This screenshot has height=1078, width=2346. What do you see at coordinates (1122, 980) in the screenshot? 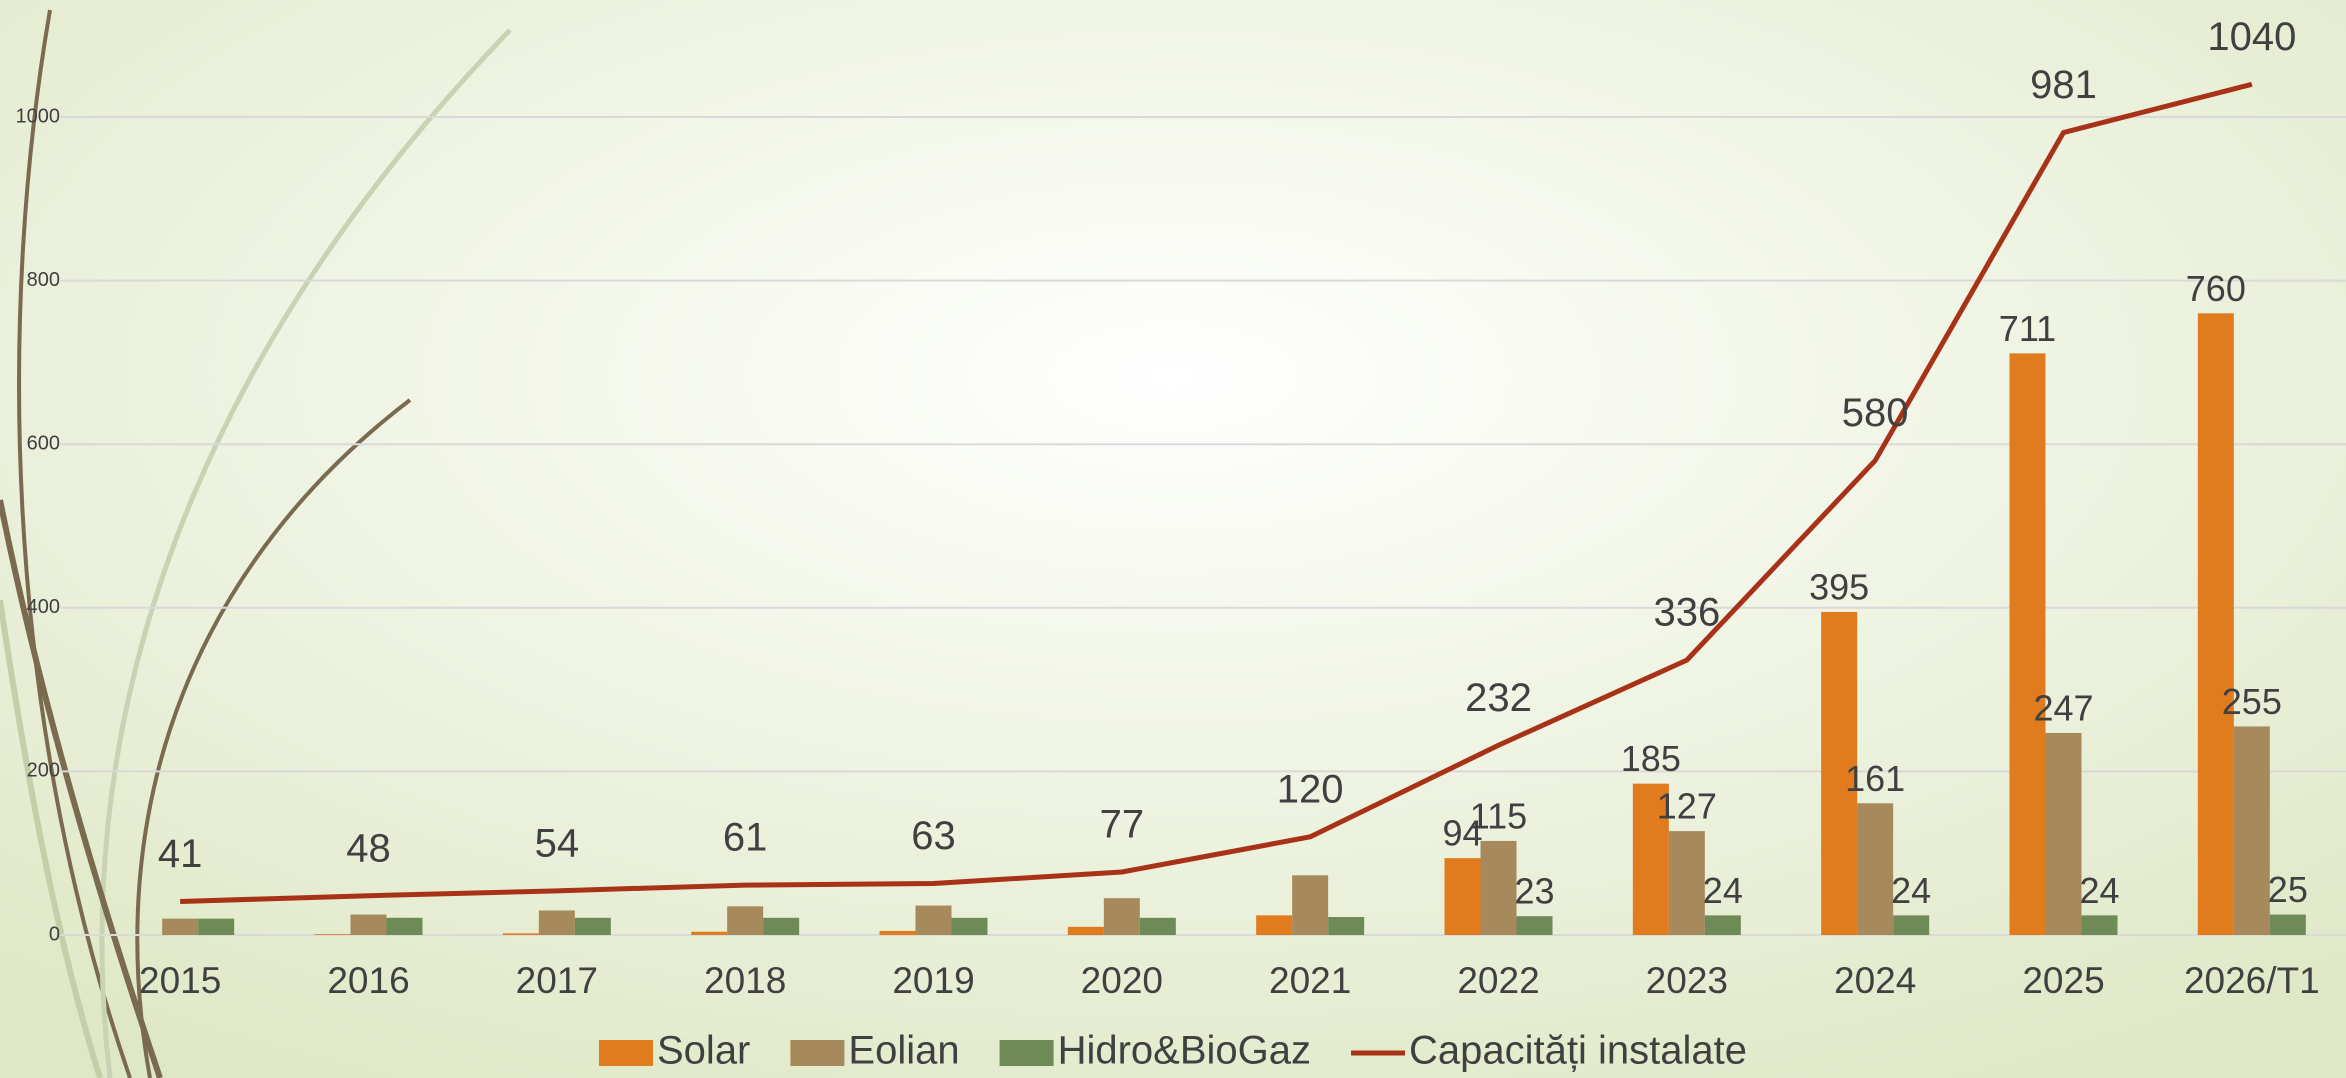
I see `x-tick-label: 2020` at bounding box center [1122, 980].